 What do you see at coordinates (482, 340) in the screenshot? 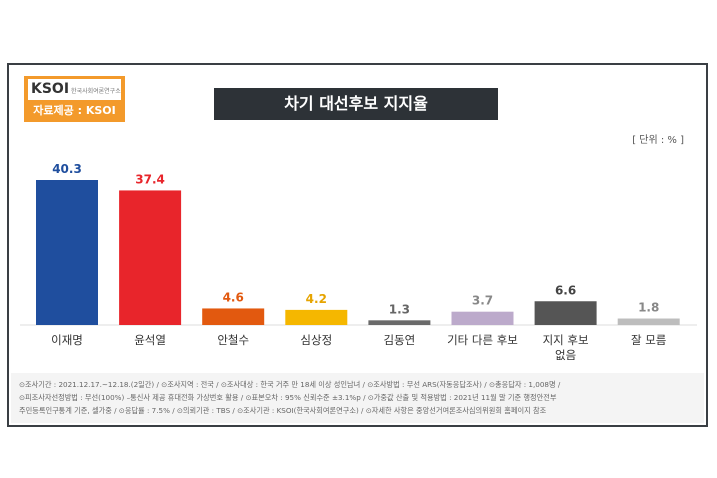
I see `category-label: 기타 다른 후보` at bounding box center [482, 340].